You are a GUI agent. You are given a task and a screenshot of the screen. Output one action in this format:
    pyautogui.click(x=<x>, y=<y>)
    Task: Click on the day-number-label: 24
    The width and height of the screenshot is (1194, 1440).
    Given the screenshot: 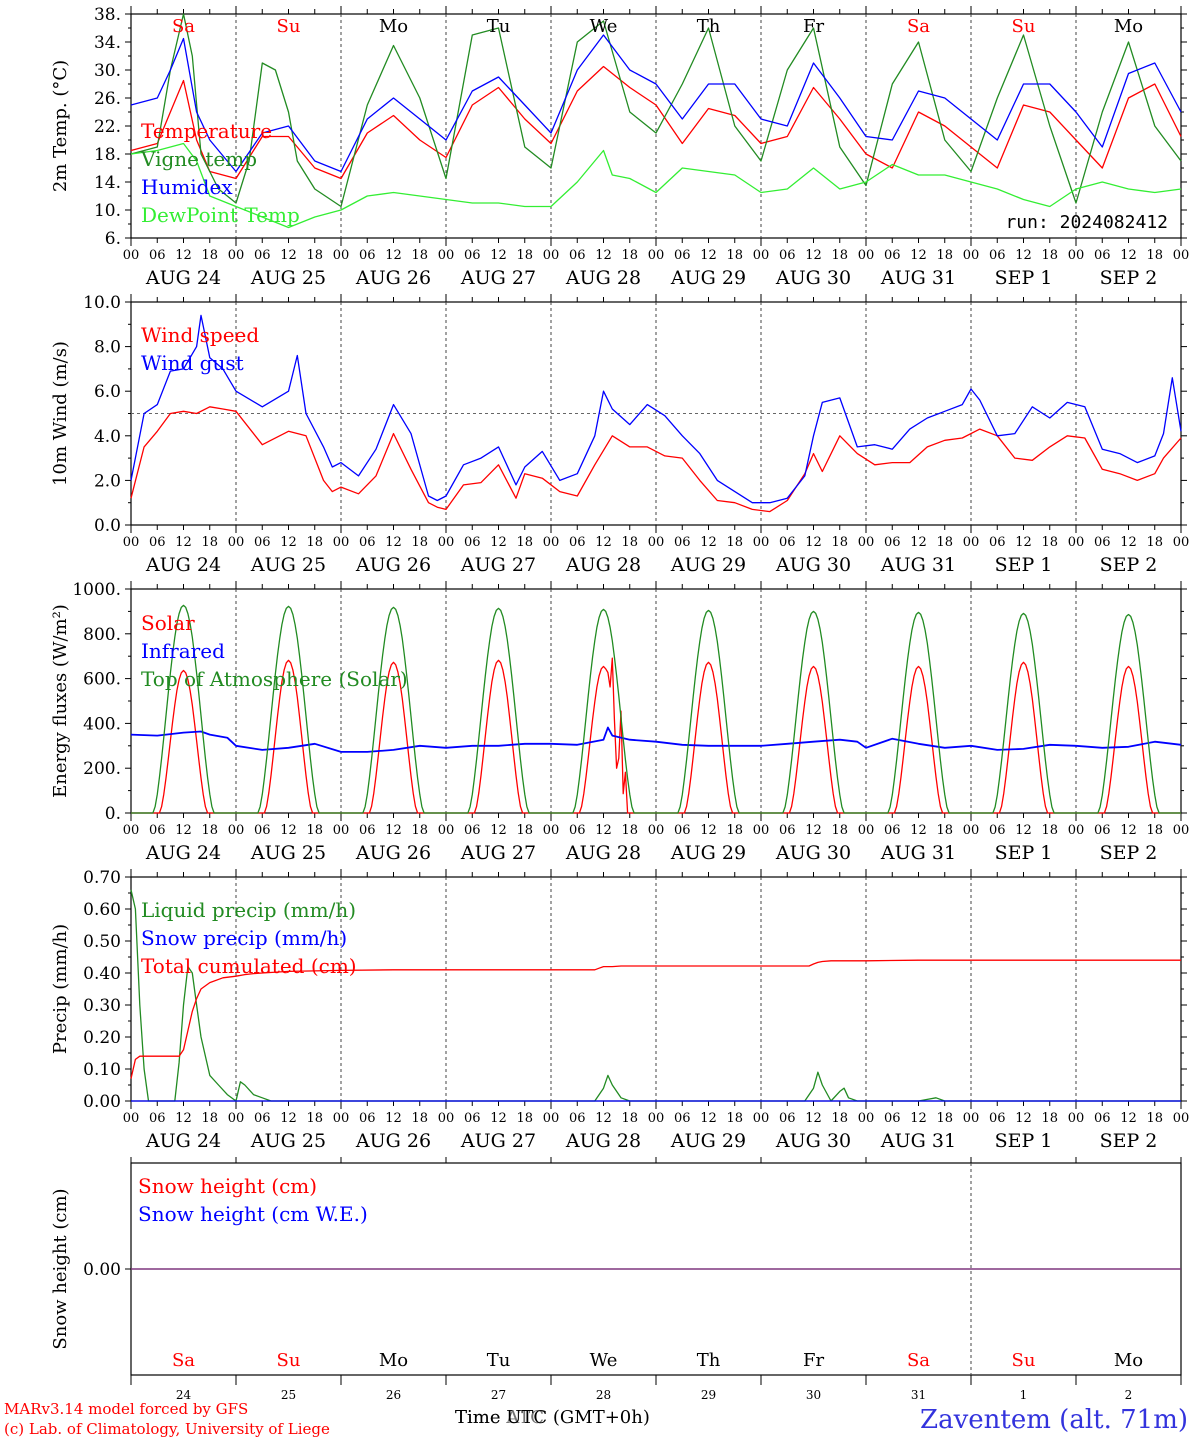 What is the action you would take?
    pyautogui.click(x=184, y=1395)
    